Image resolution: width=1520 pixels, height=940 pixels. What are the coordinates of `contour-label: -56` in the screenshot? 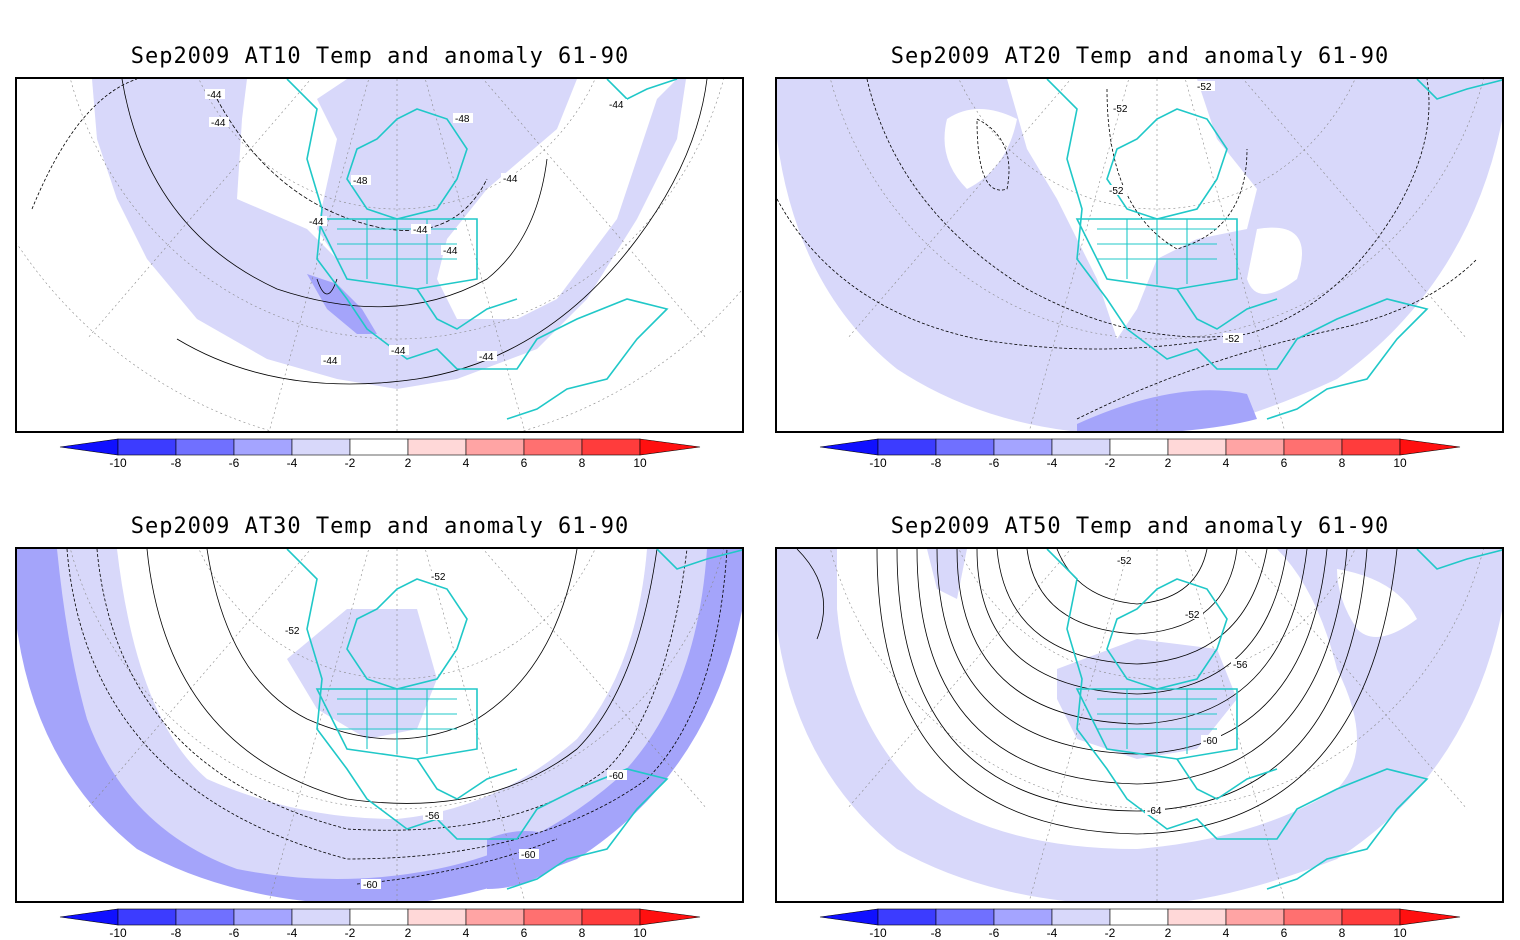 It's located at (1240, 665).